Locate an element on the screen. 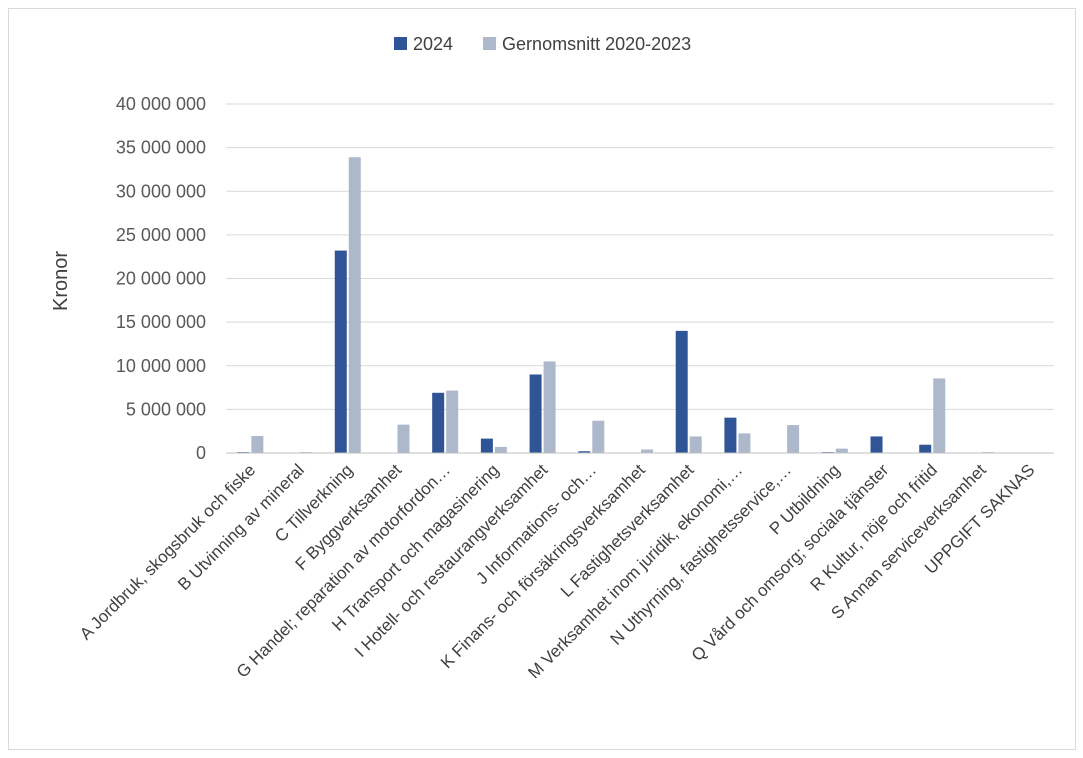  y-tick-label: 40 000 000 is located at coordinates (161, 104).